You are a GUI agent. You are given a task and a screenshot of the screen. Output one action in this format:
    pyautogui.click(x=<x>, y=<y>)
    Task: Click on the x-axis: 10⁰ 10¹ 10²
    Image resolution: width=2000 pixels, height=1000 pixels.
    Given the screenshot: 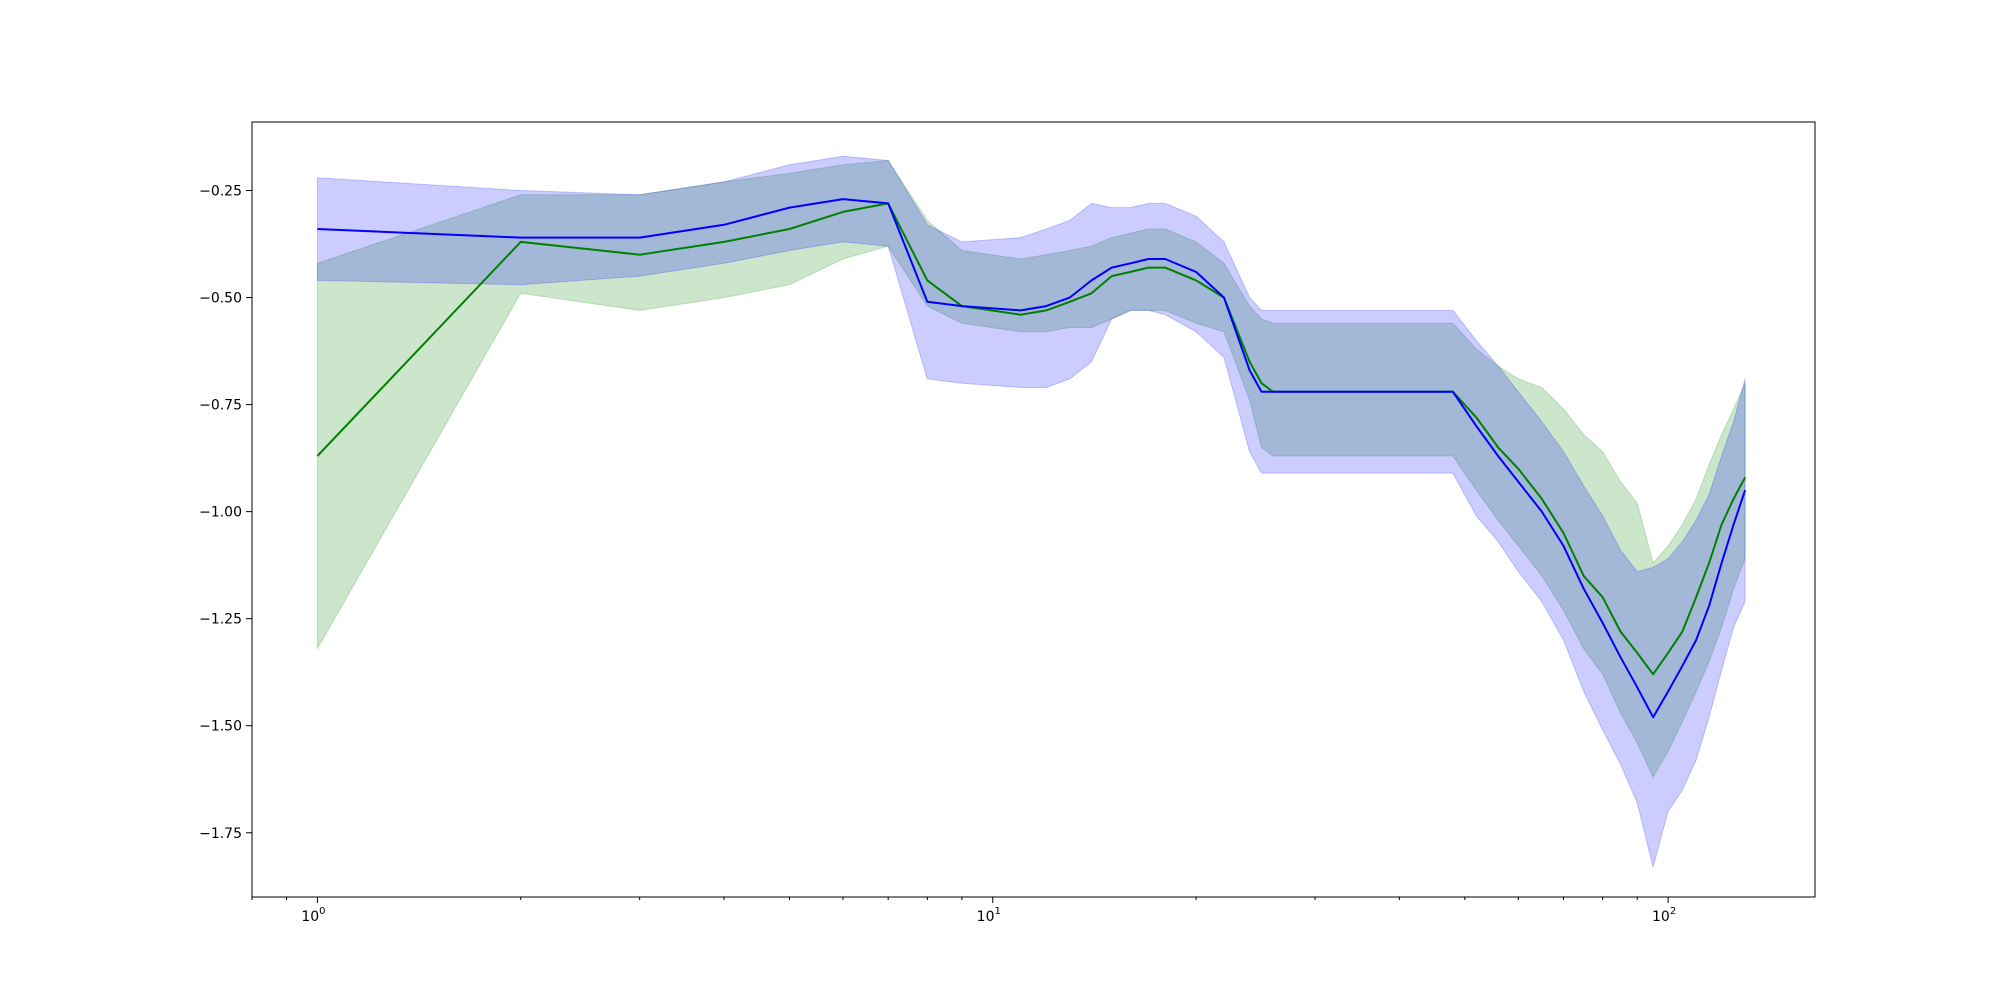 What is the action you would take?
    pyautogui.click(x=963, y=911)
    